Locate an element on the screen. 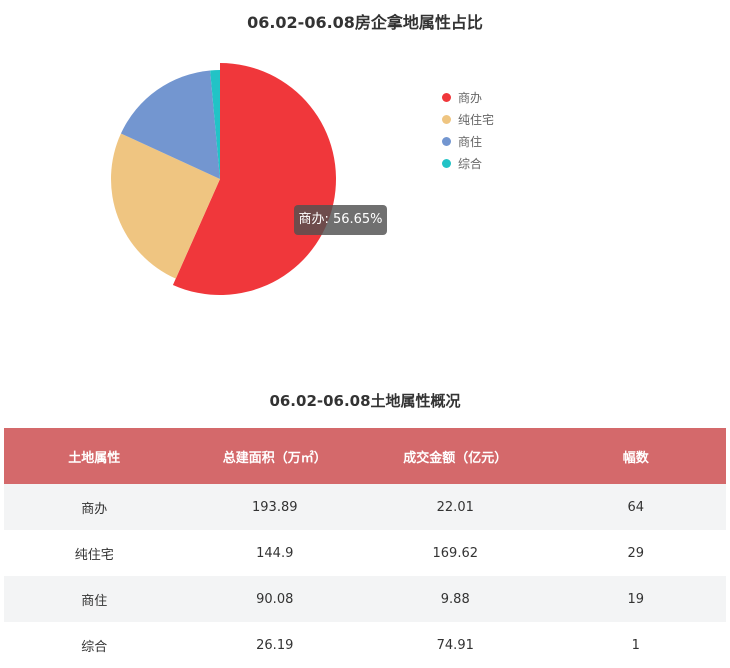 The image size is (730, 668). table-title: 06.02-06.08土地属性概况 is located at coordinates (365, 401).